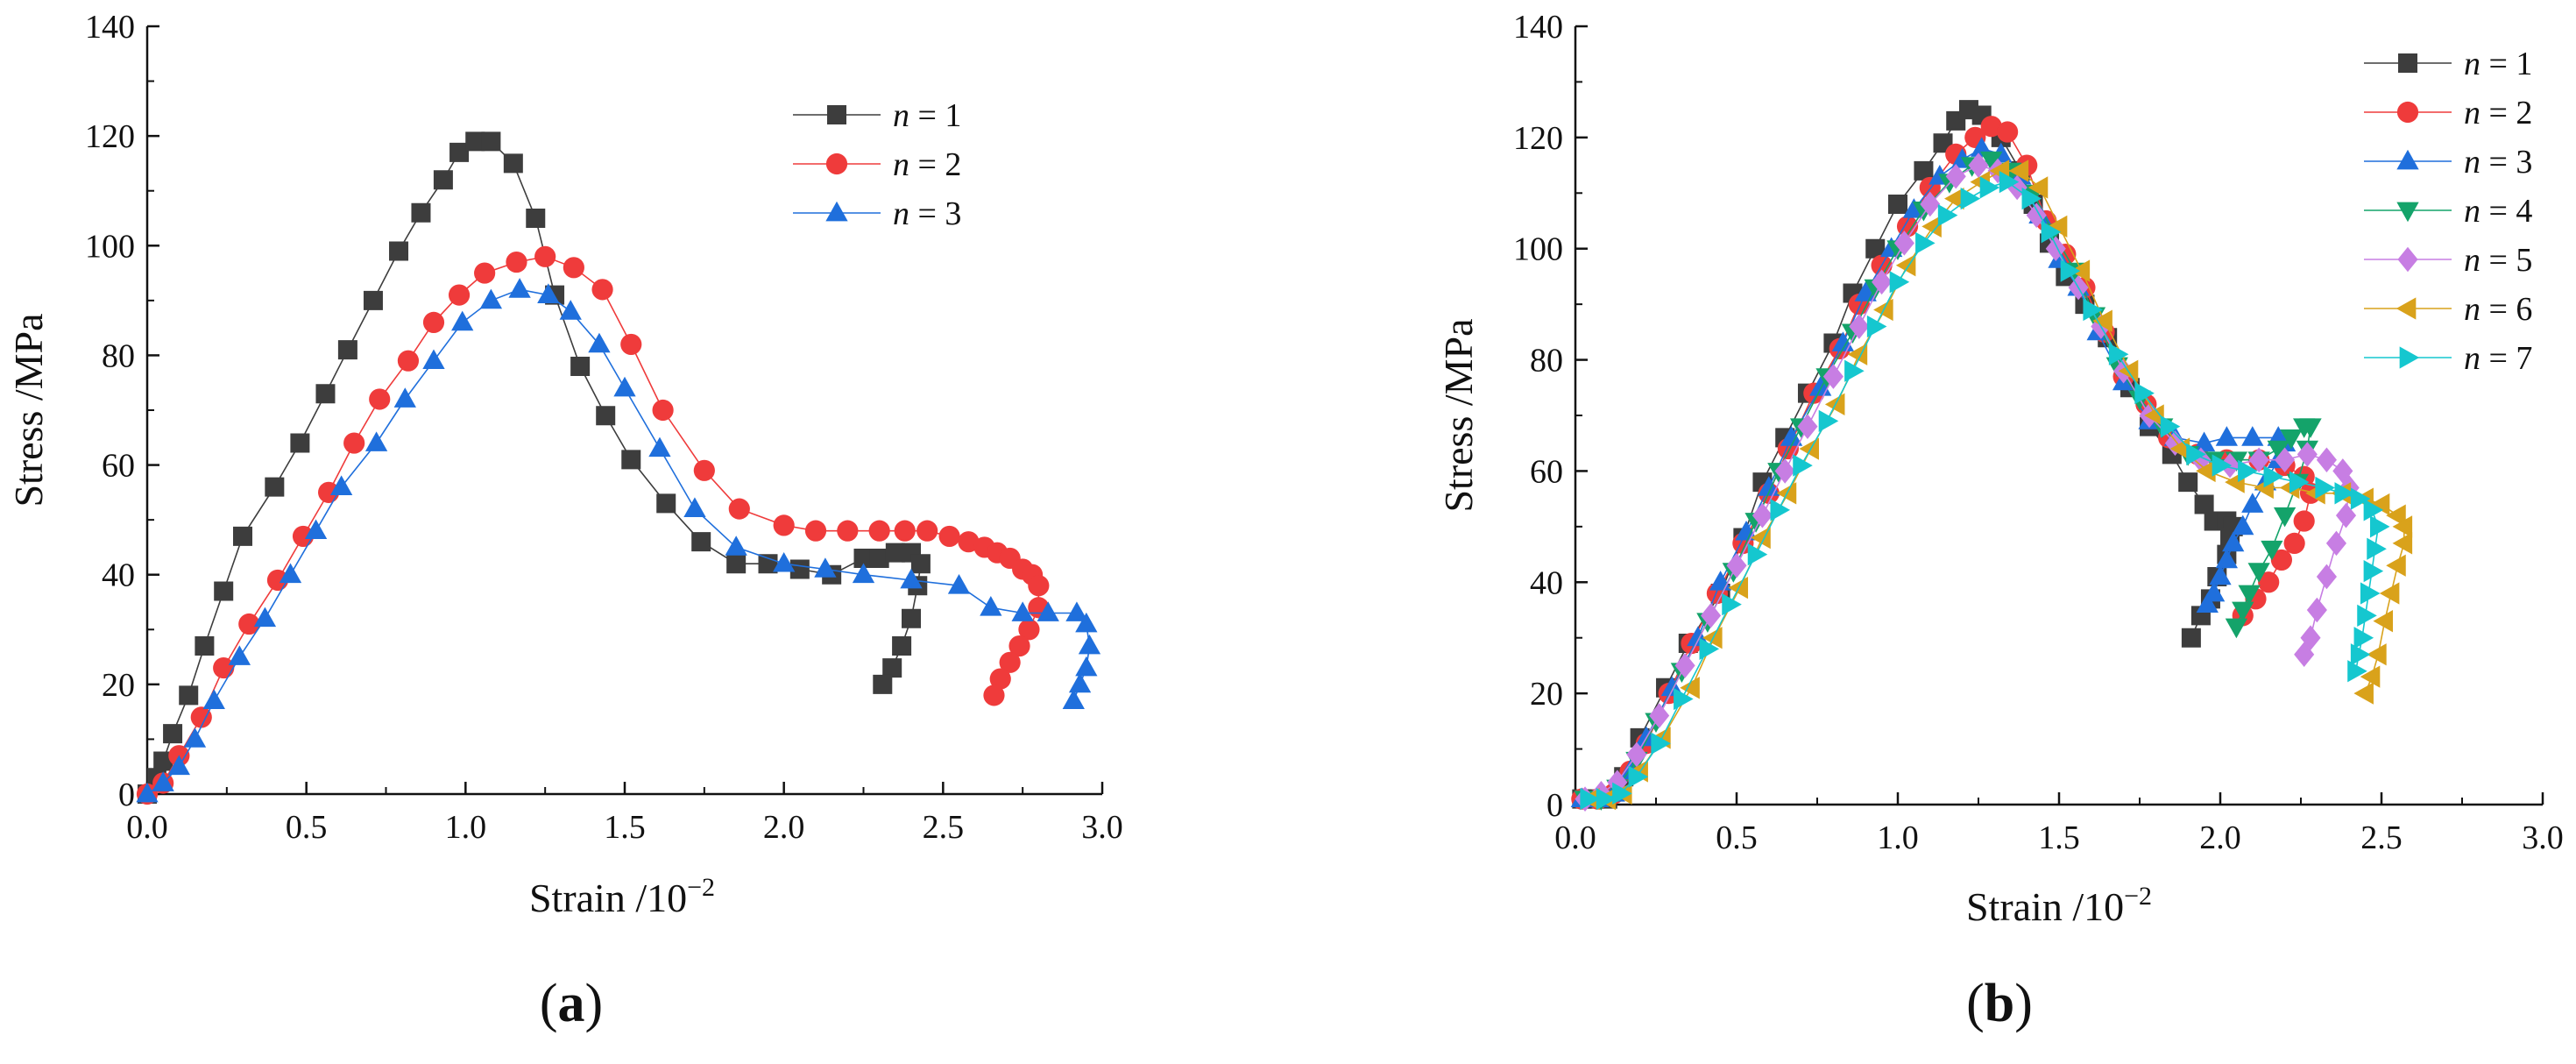 The height and width of the screenshot is (1064, 2576). I want to click on y-tick-label: 140, so click(1538, 27).